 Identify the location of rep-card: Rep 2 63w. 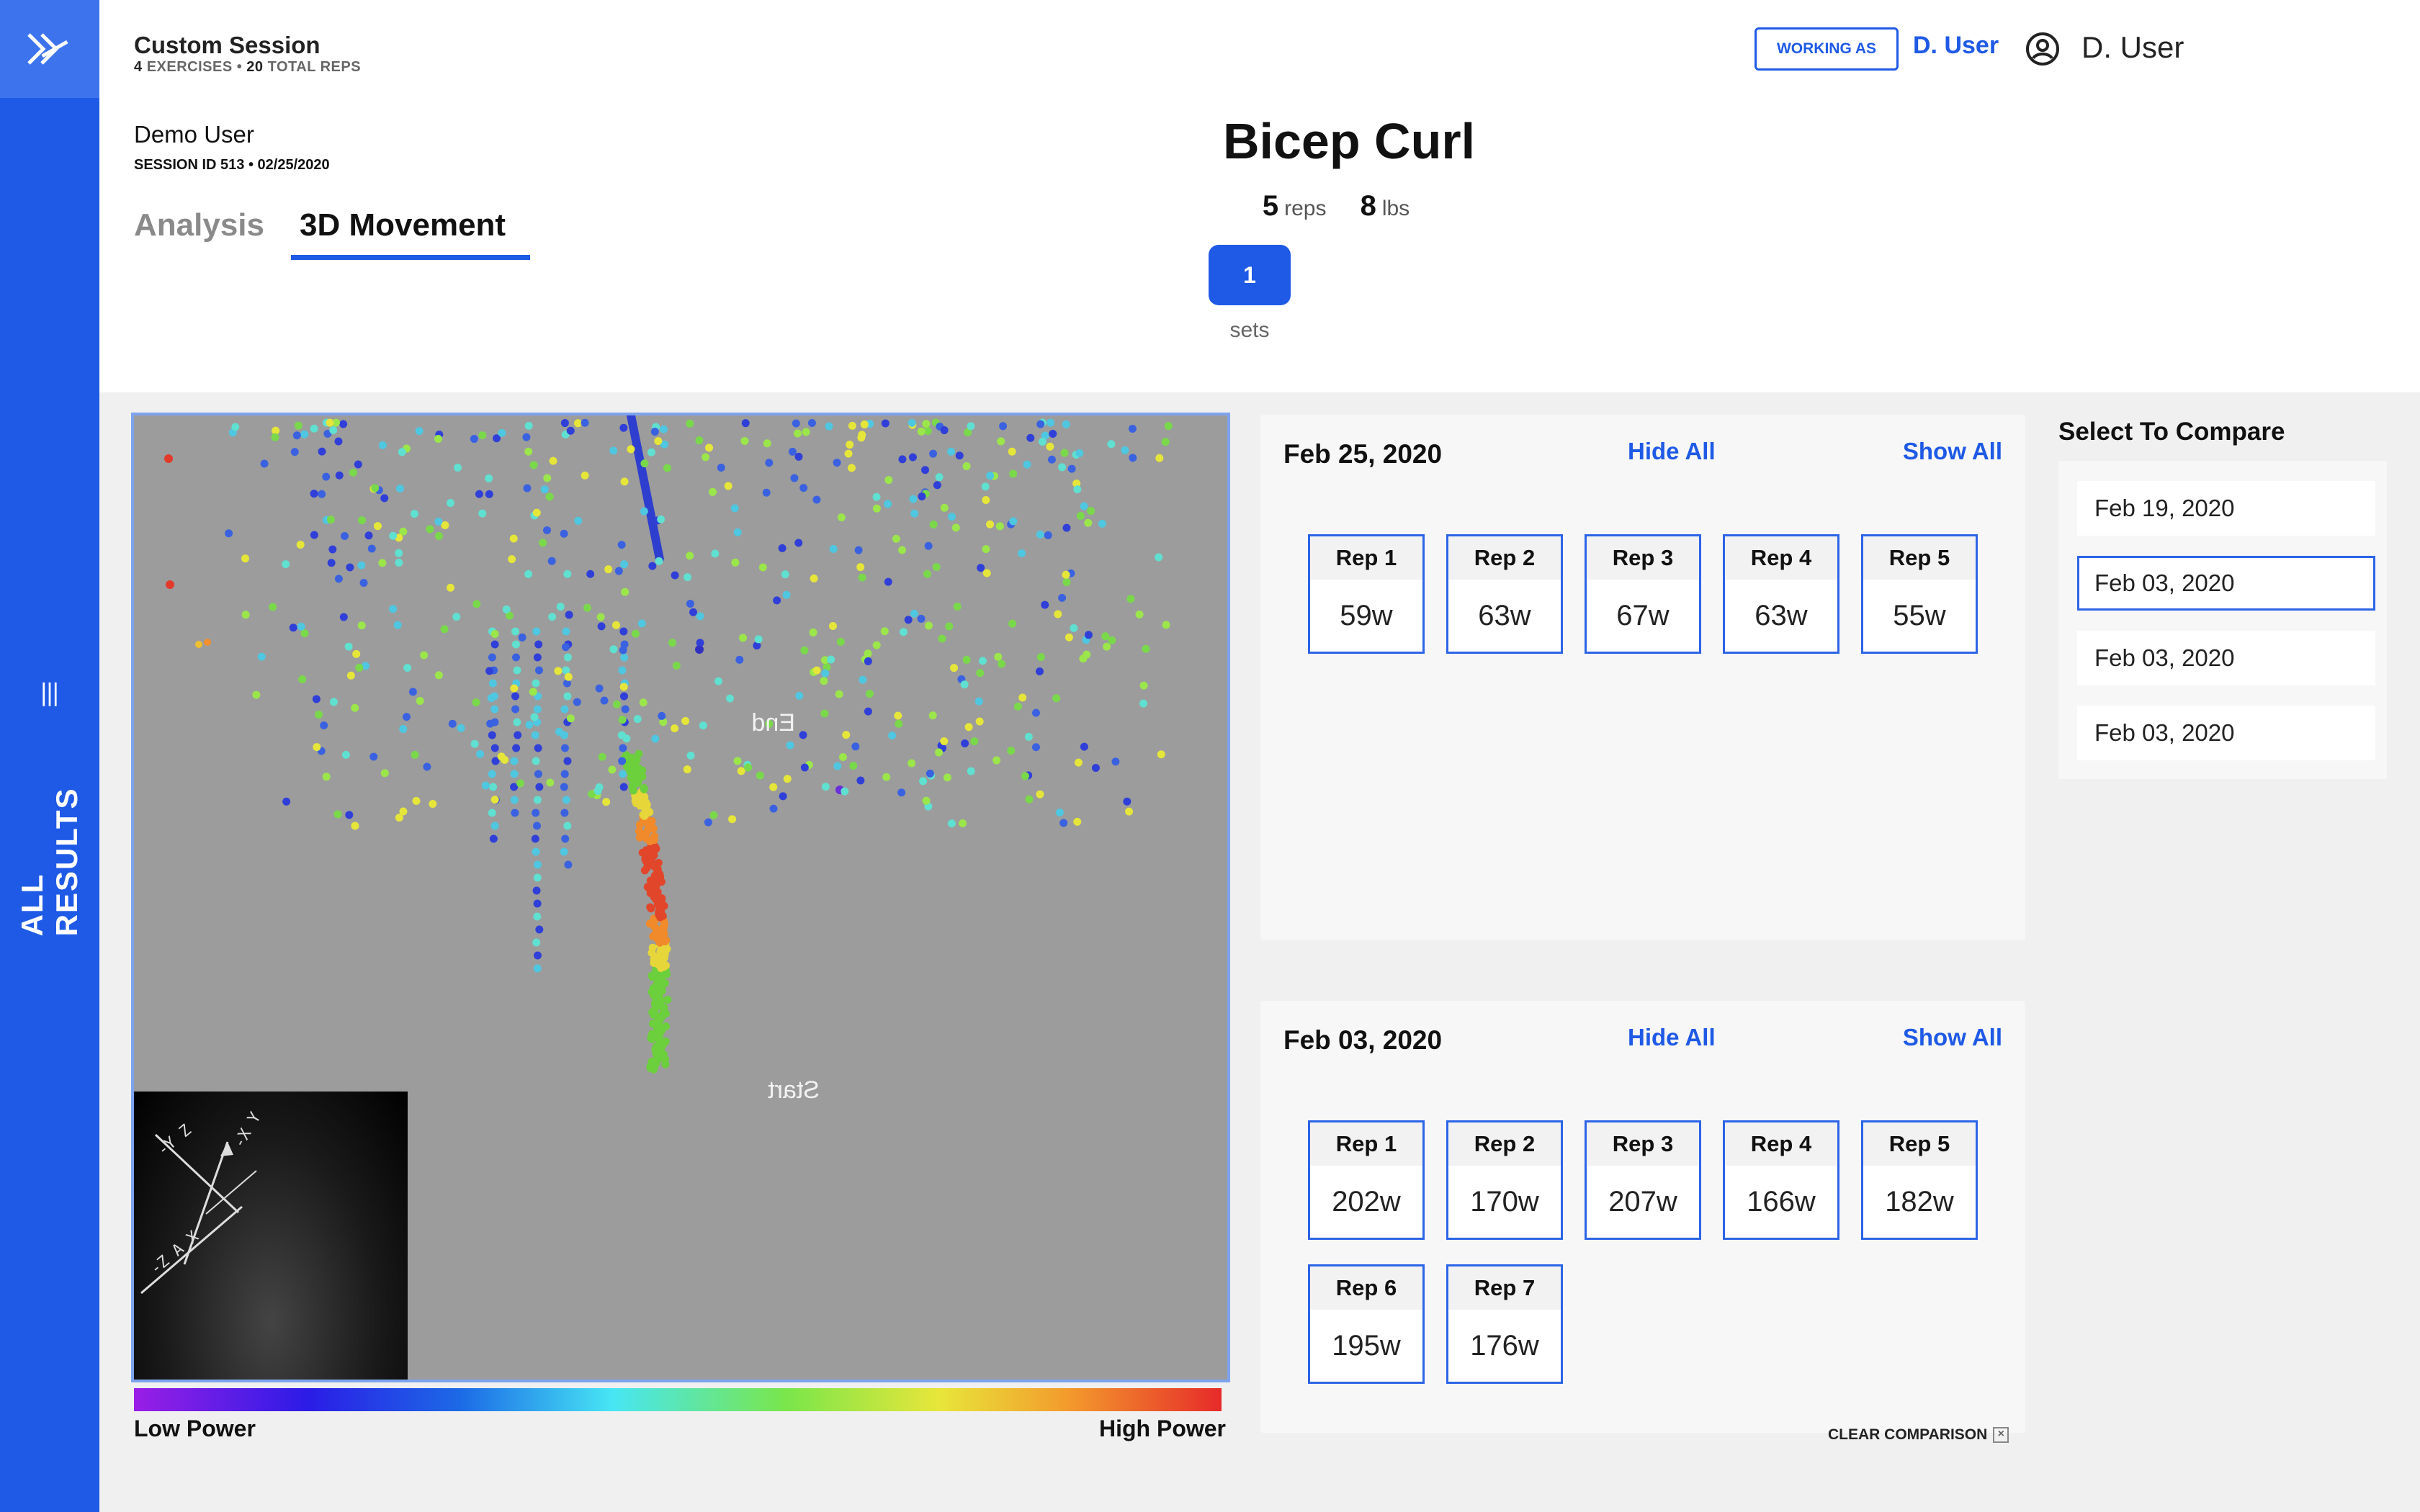
(1505, 594).